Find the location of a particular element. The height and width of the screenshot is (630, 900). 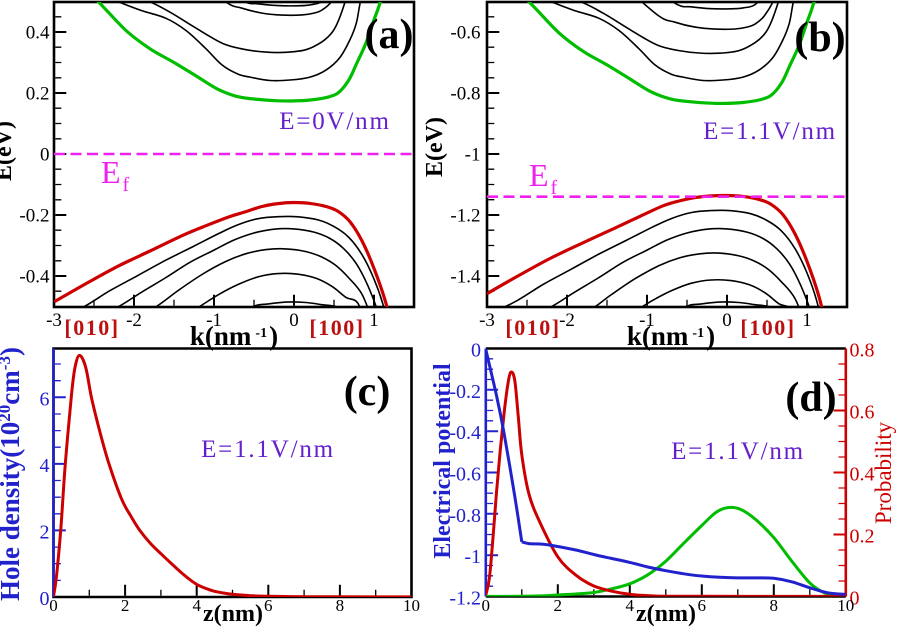

svg-text: E=0V/nm is located at coordinates (334, 121).